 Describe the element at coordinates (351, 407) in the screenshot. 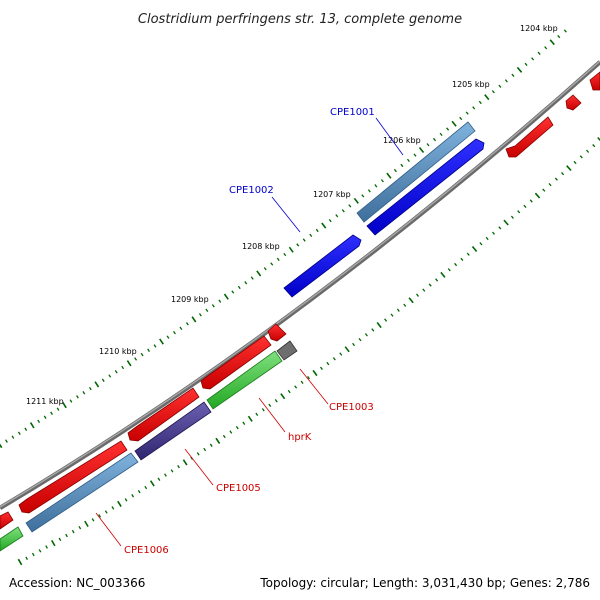

I see `gene-label-cpe1003: CPE1003` at that location.